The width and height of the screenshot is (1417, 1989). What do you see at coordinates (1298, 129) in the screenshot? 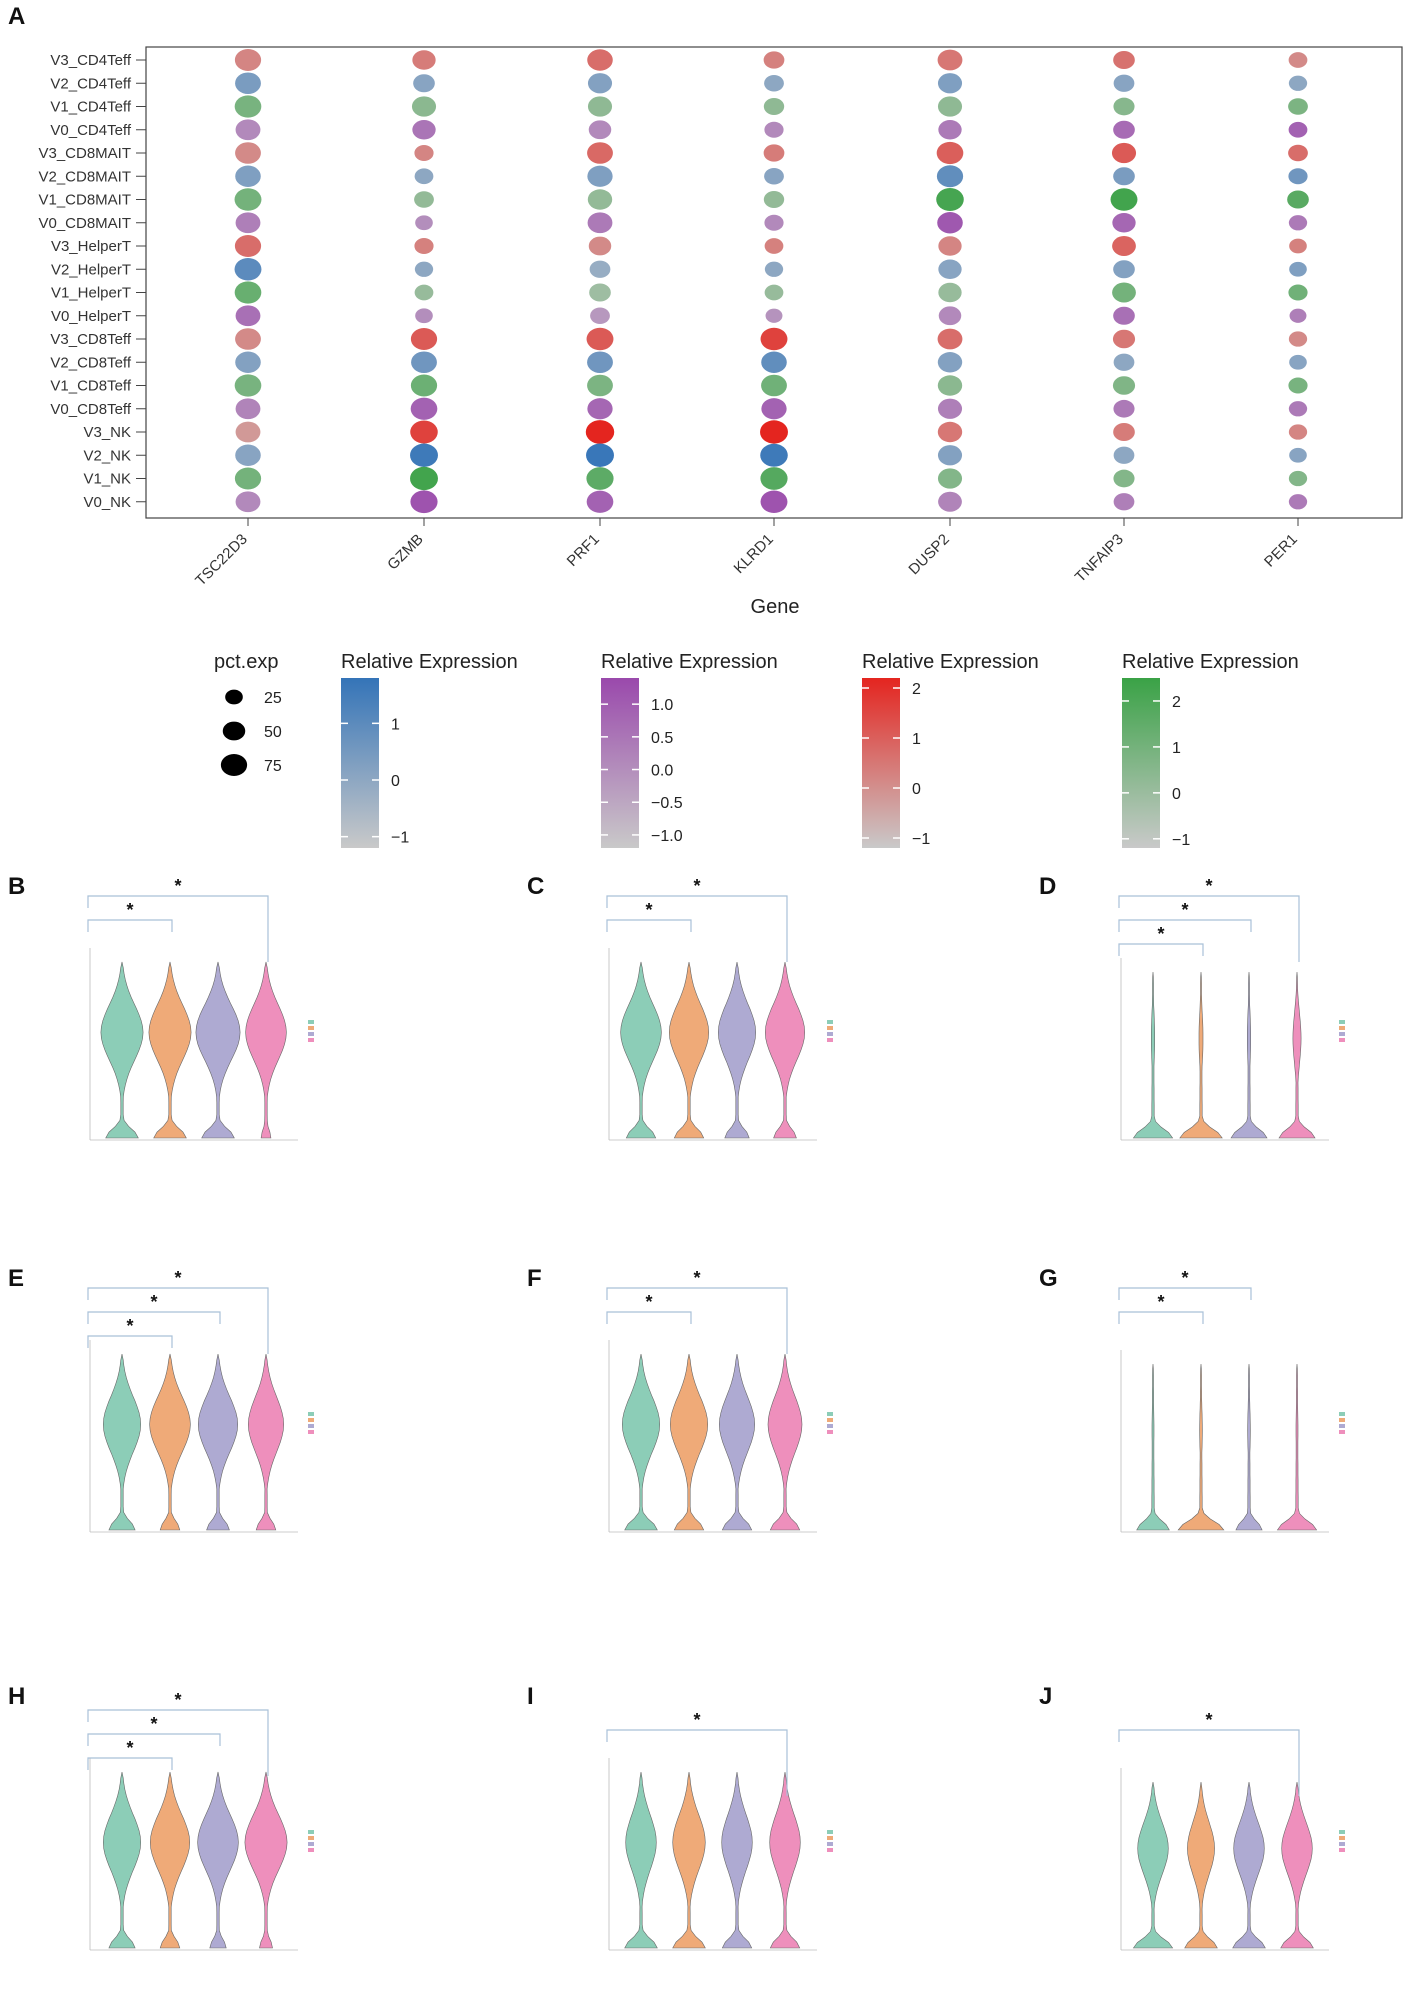
I see `dot-V0_CD4Teff-PER1` at bounding box center [1298, 129].